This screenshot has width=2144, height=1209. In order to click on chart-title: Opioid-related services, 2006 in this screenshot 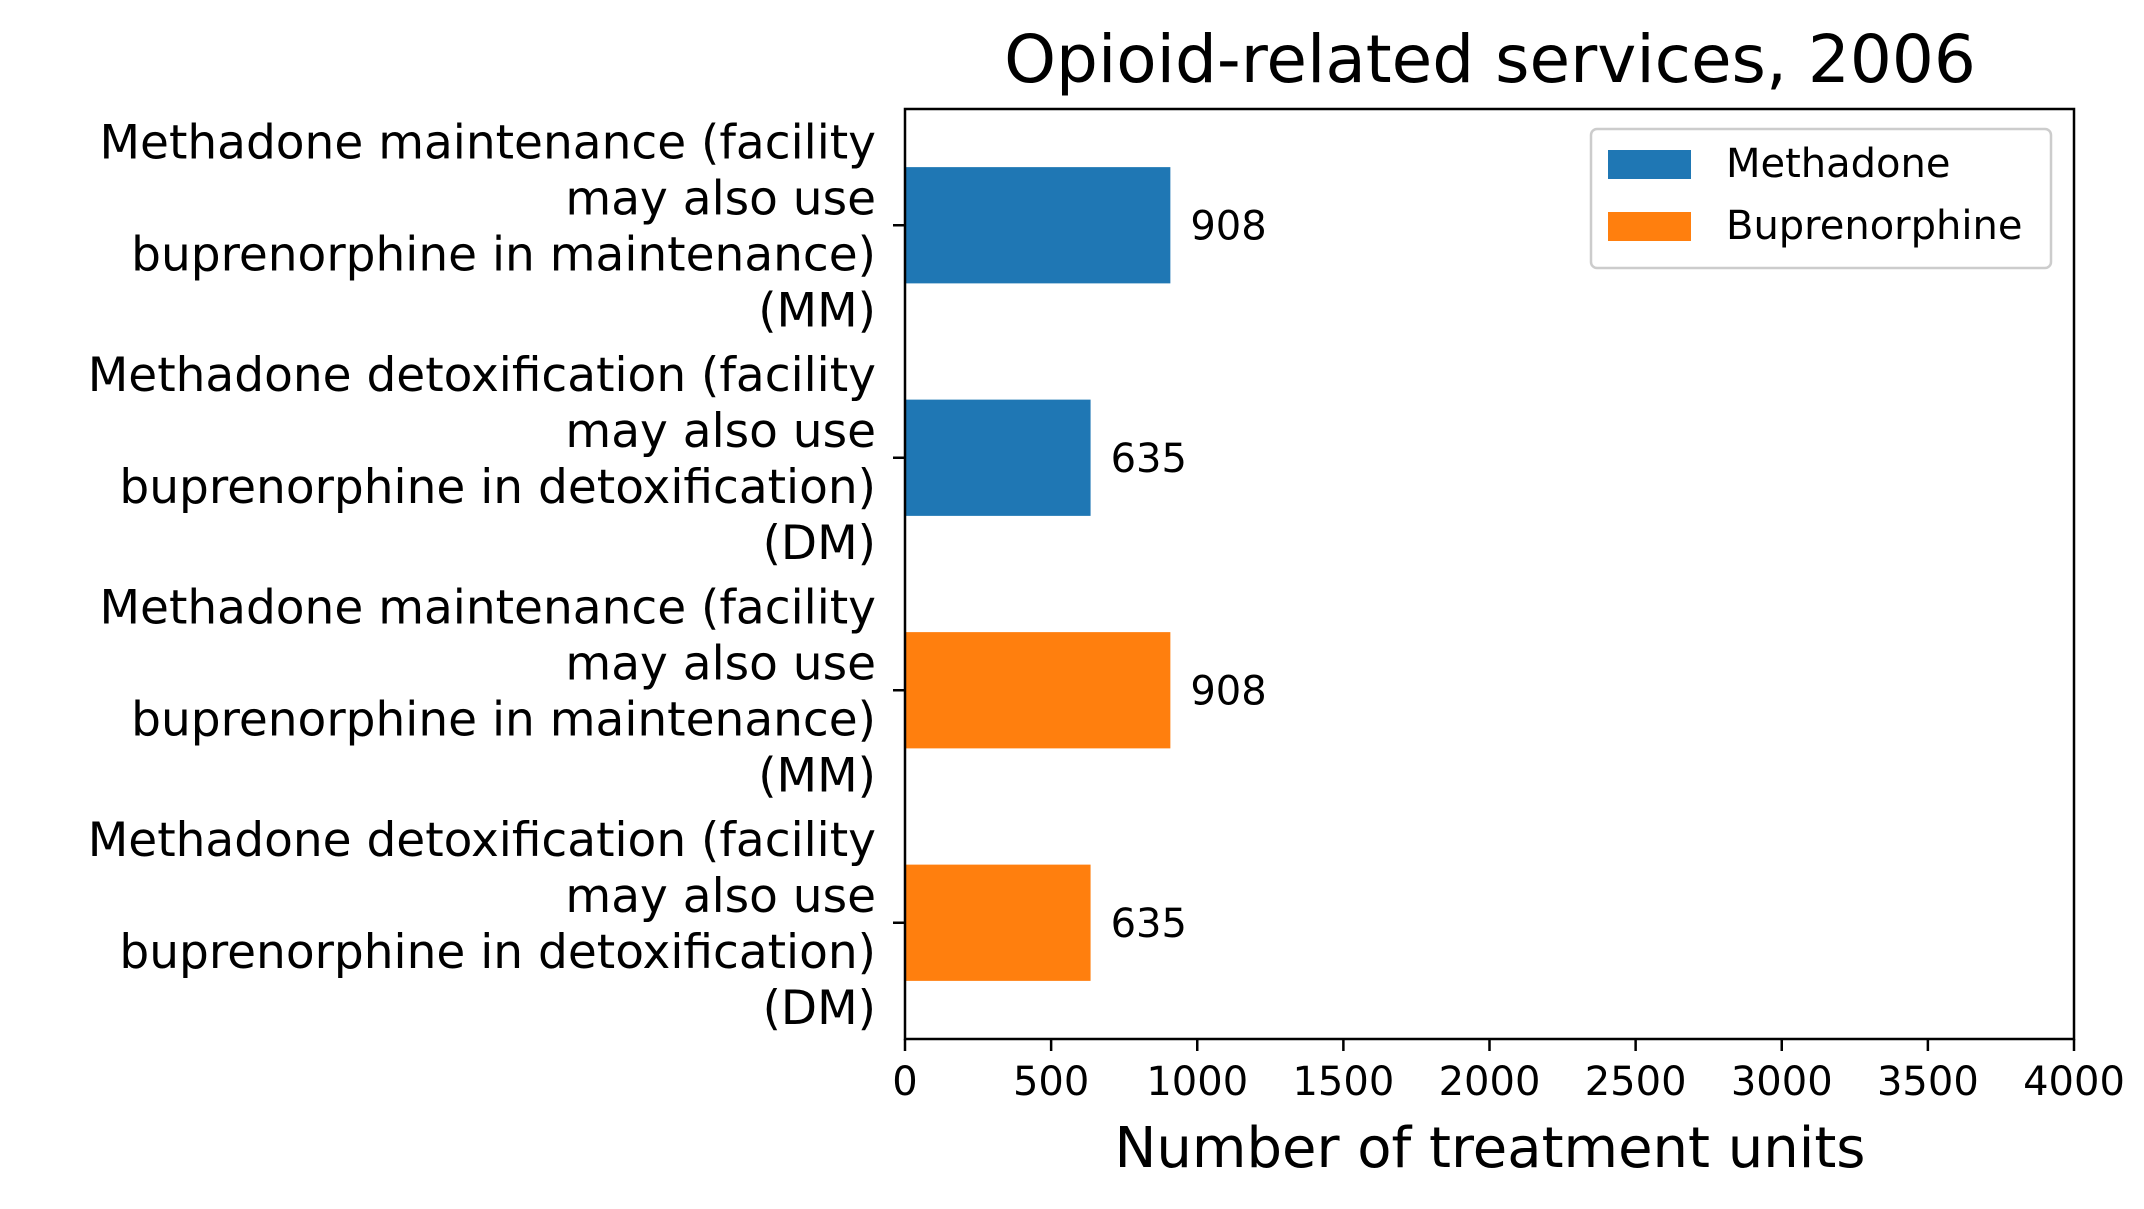, I will do `click(1490, 59)`.